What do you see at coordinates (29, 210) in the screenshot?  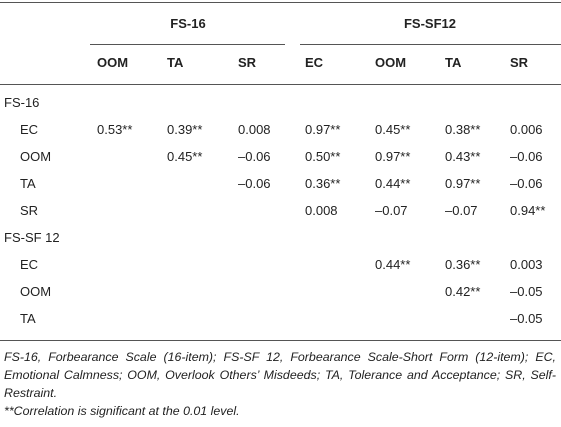 I see `row-label: SR` at bounding box center [29, 210].